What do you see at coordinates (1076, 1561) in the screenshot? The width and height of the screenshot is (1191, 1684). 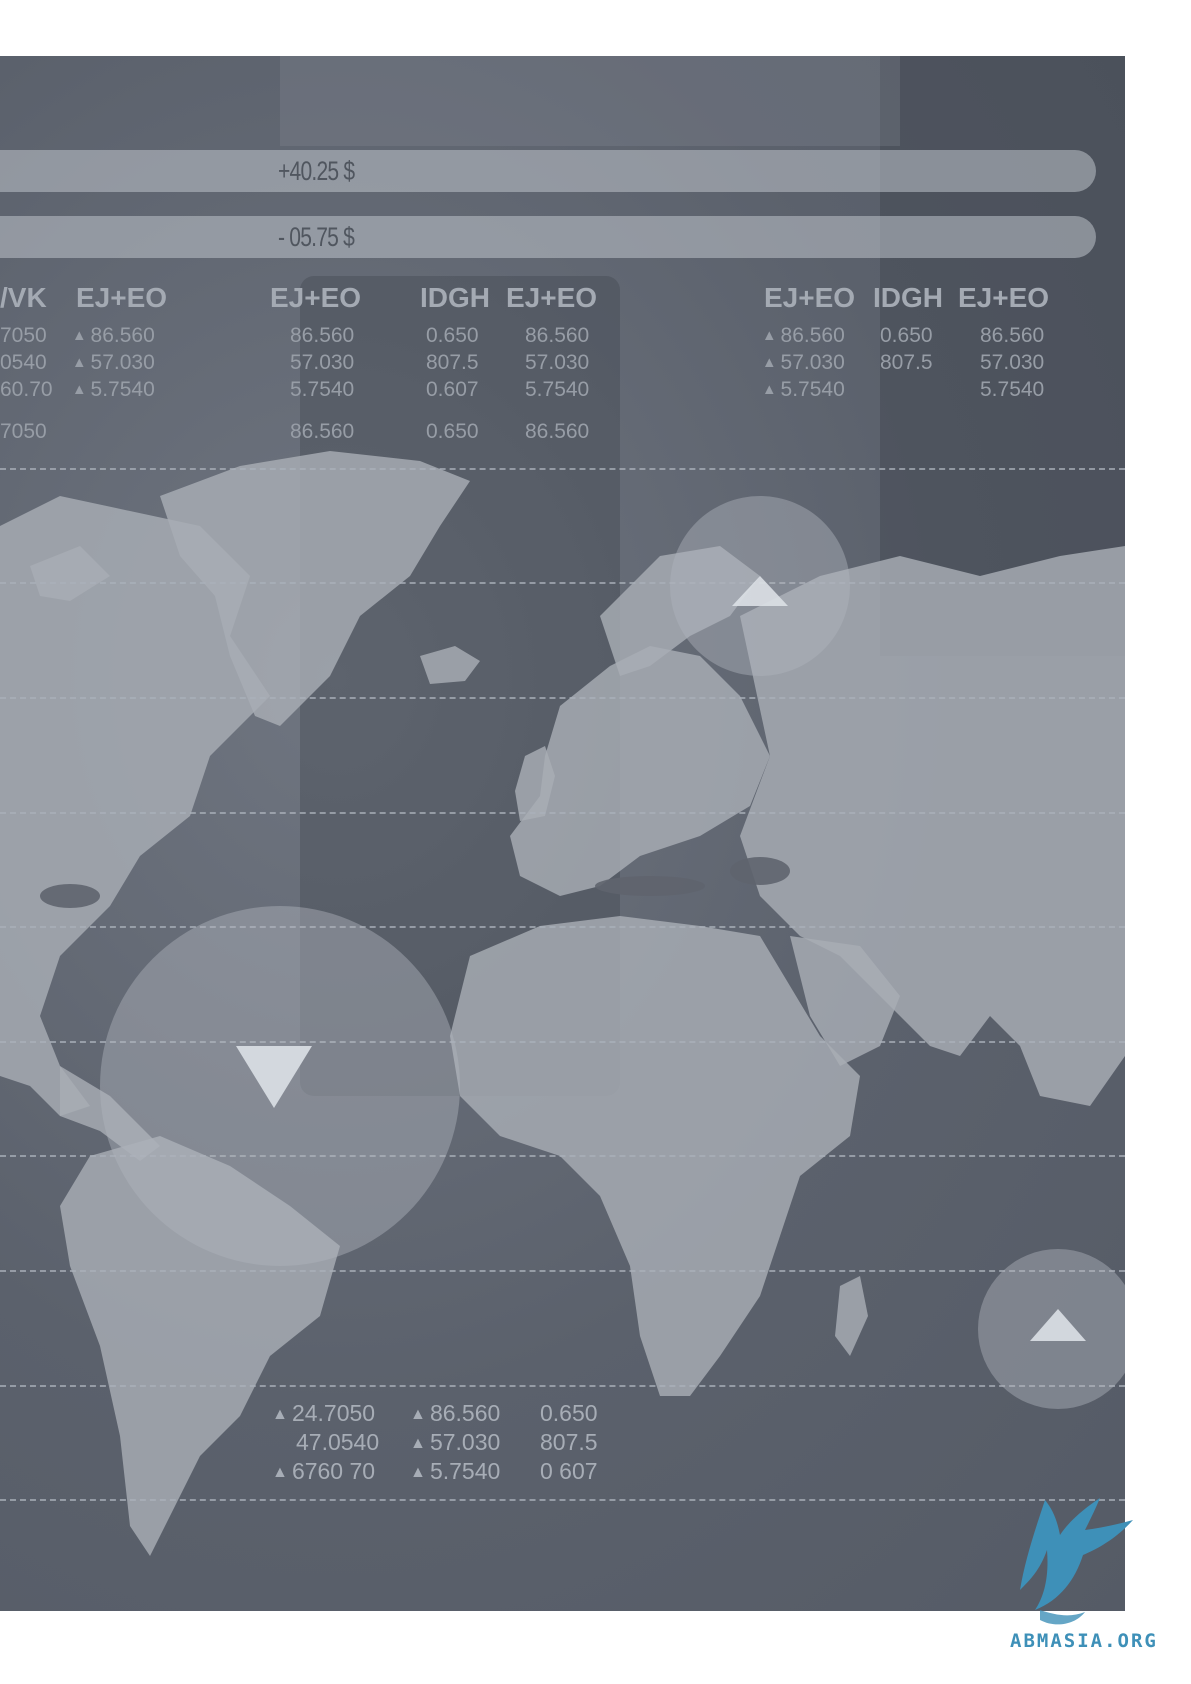 I see `bird-logo-icon` at bounding box center [1076, 1561].